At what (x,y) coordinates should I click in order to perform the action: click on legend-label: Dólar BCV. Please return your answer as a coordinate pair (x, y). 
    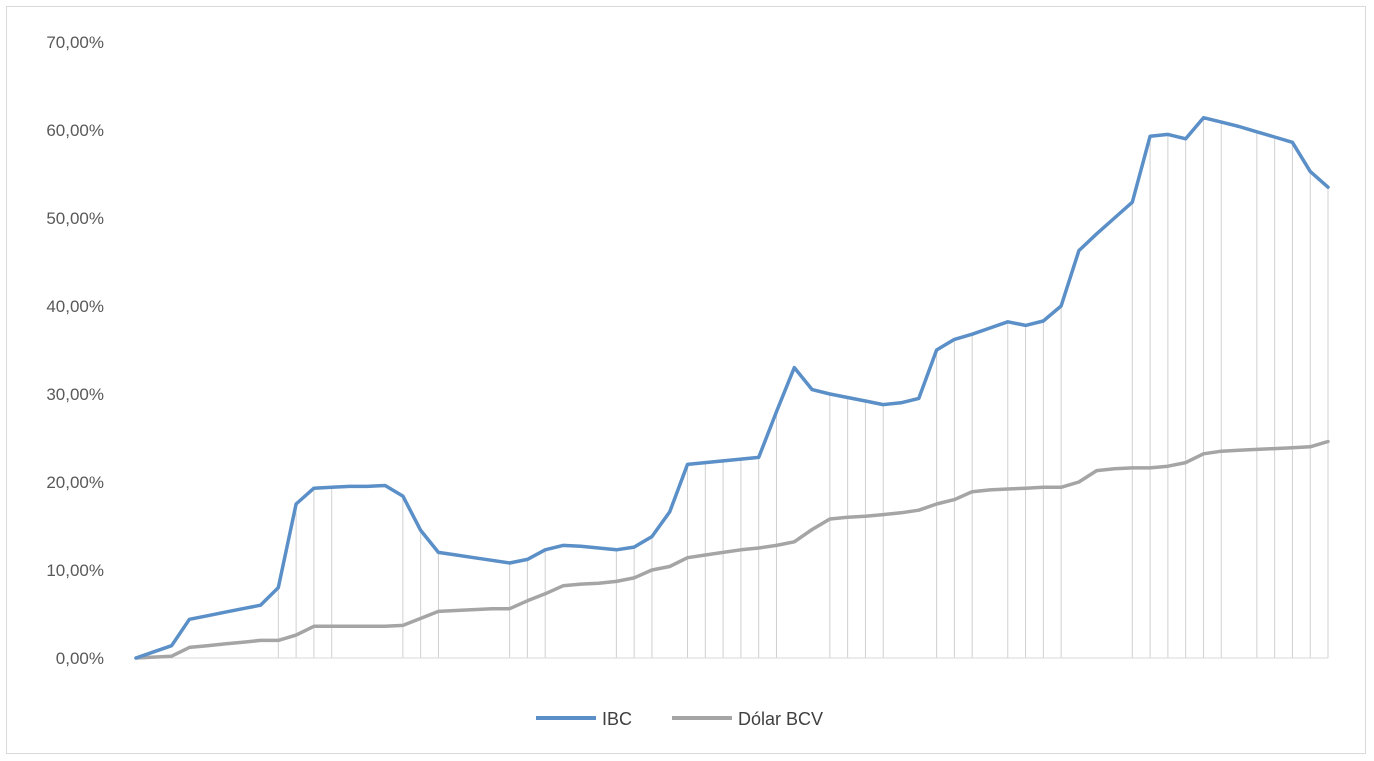
    Looking at the image, I should click on (780, 719).